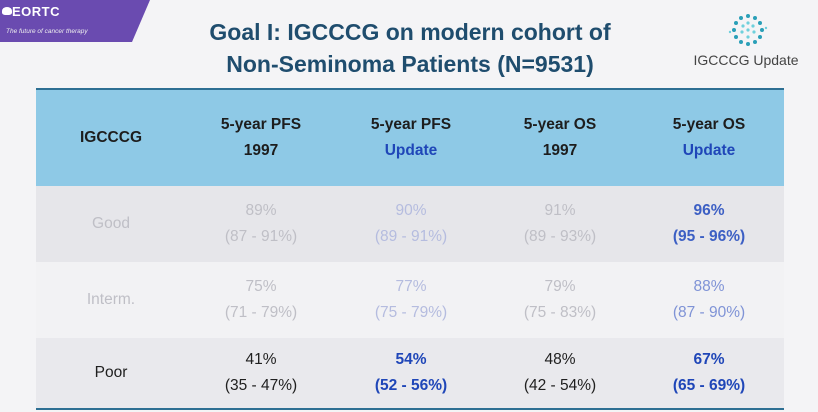  I want to click on table-cell: 89% (87 - 91%), so click(261, 224).